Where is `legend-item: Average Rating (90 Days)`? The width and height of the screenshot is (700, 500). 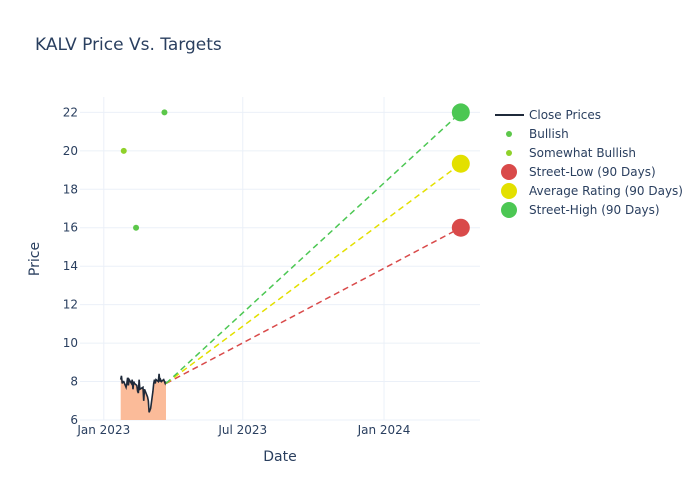
legend-item: Average Rating (90 Days) is located at coordinates (592, 191).